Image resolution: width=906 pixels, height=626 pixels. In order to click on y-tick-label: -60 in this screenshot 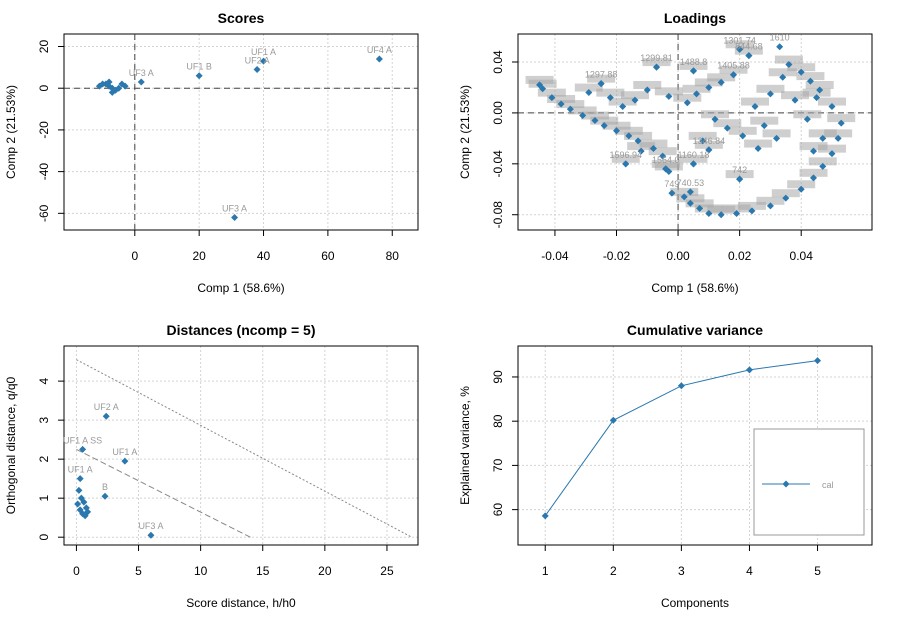, I will do `click(44, 213)`.